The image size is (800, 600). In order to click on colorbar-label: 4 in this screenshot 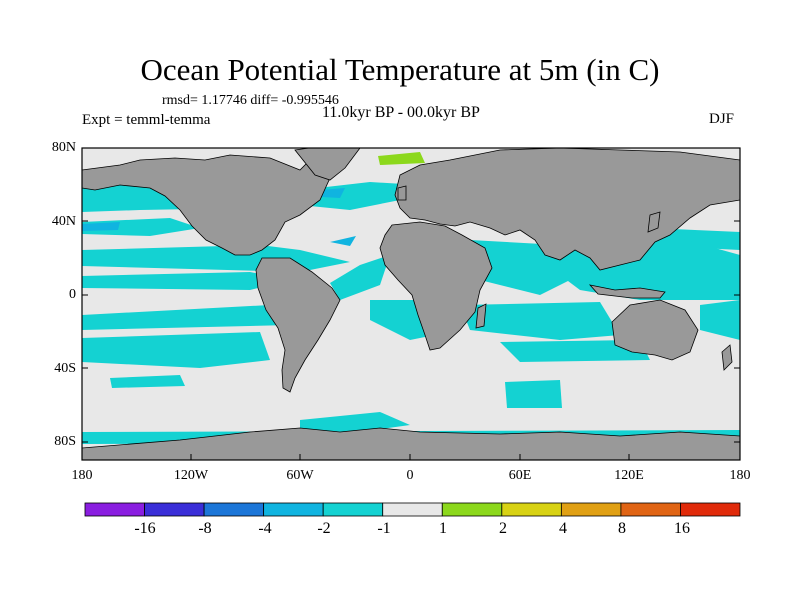, I will do `click(563, 528)`.